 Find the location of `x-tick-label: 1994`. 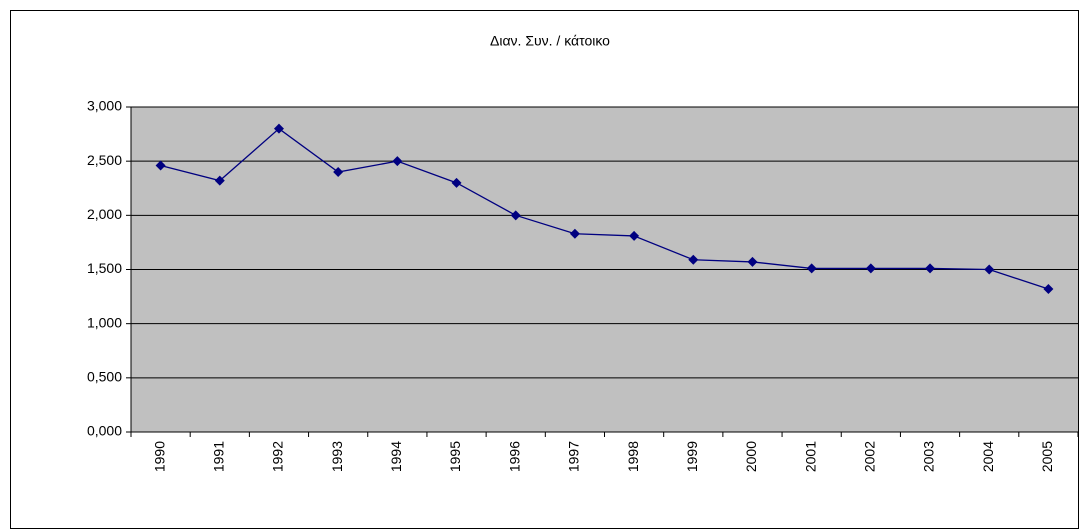

x-tick-label: 1994 is located at coordinates (396, 456).